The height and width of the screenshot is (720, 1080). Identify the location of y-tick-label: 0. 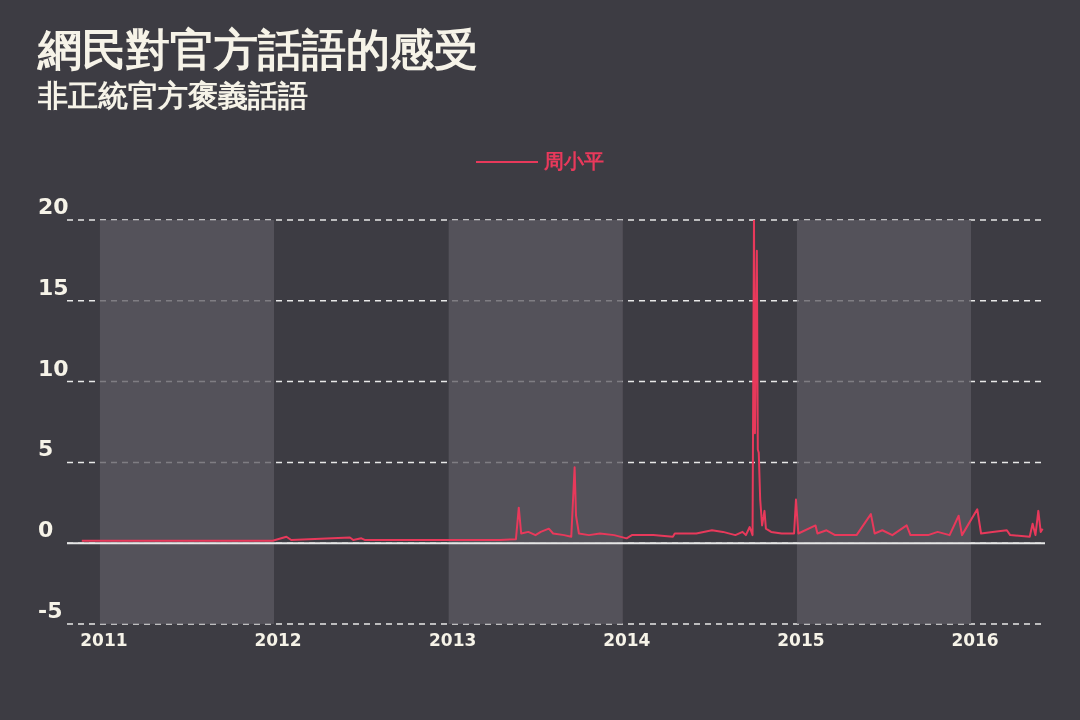
(46, 530).